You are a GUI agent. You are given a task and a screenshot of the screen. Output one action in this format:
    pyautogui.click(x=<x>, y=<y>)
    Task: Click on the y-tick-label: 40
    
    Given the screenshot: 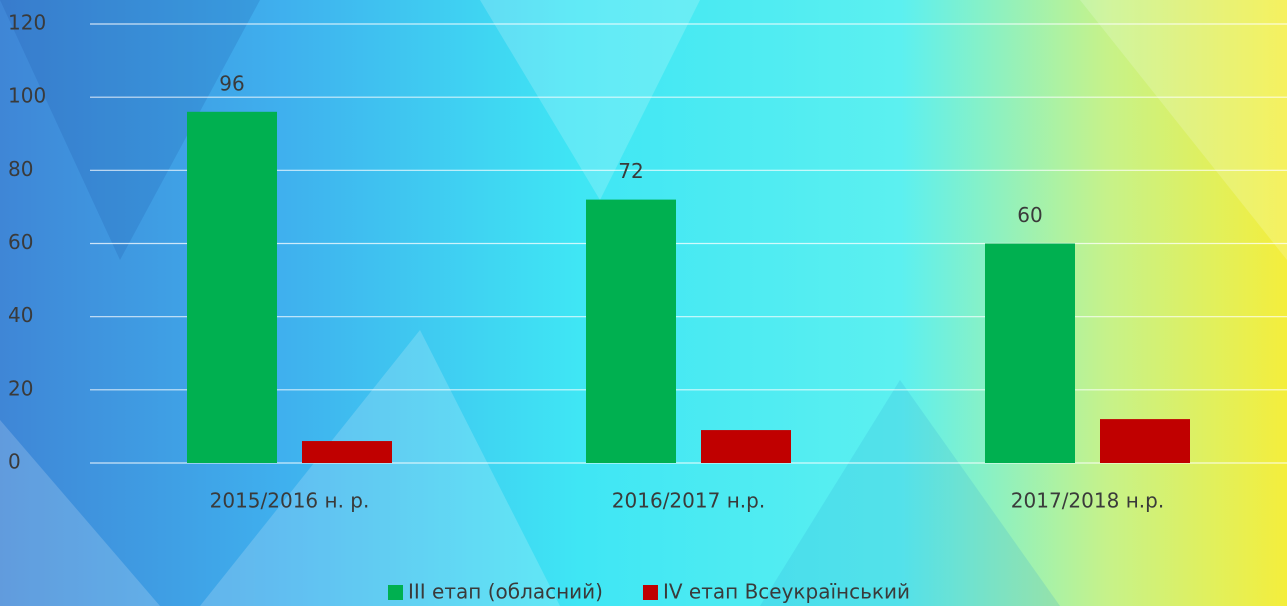 What is the action you would take?
    pyautogui.click(x=20, y=315)
    